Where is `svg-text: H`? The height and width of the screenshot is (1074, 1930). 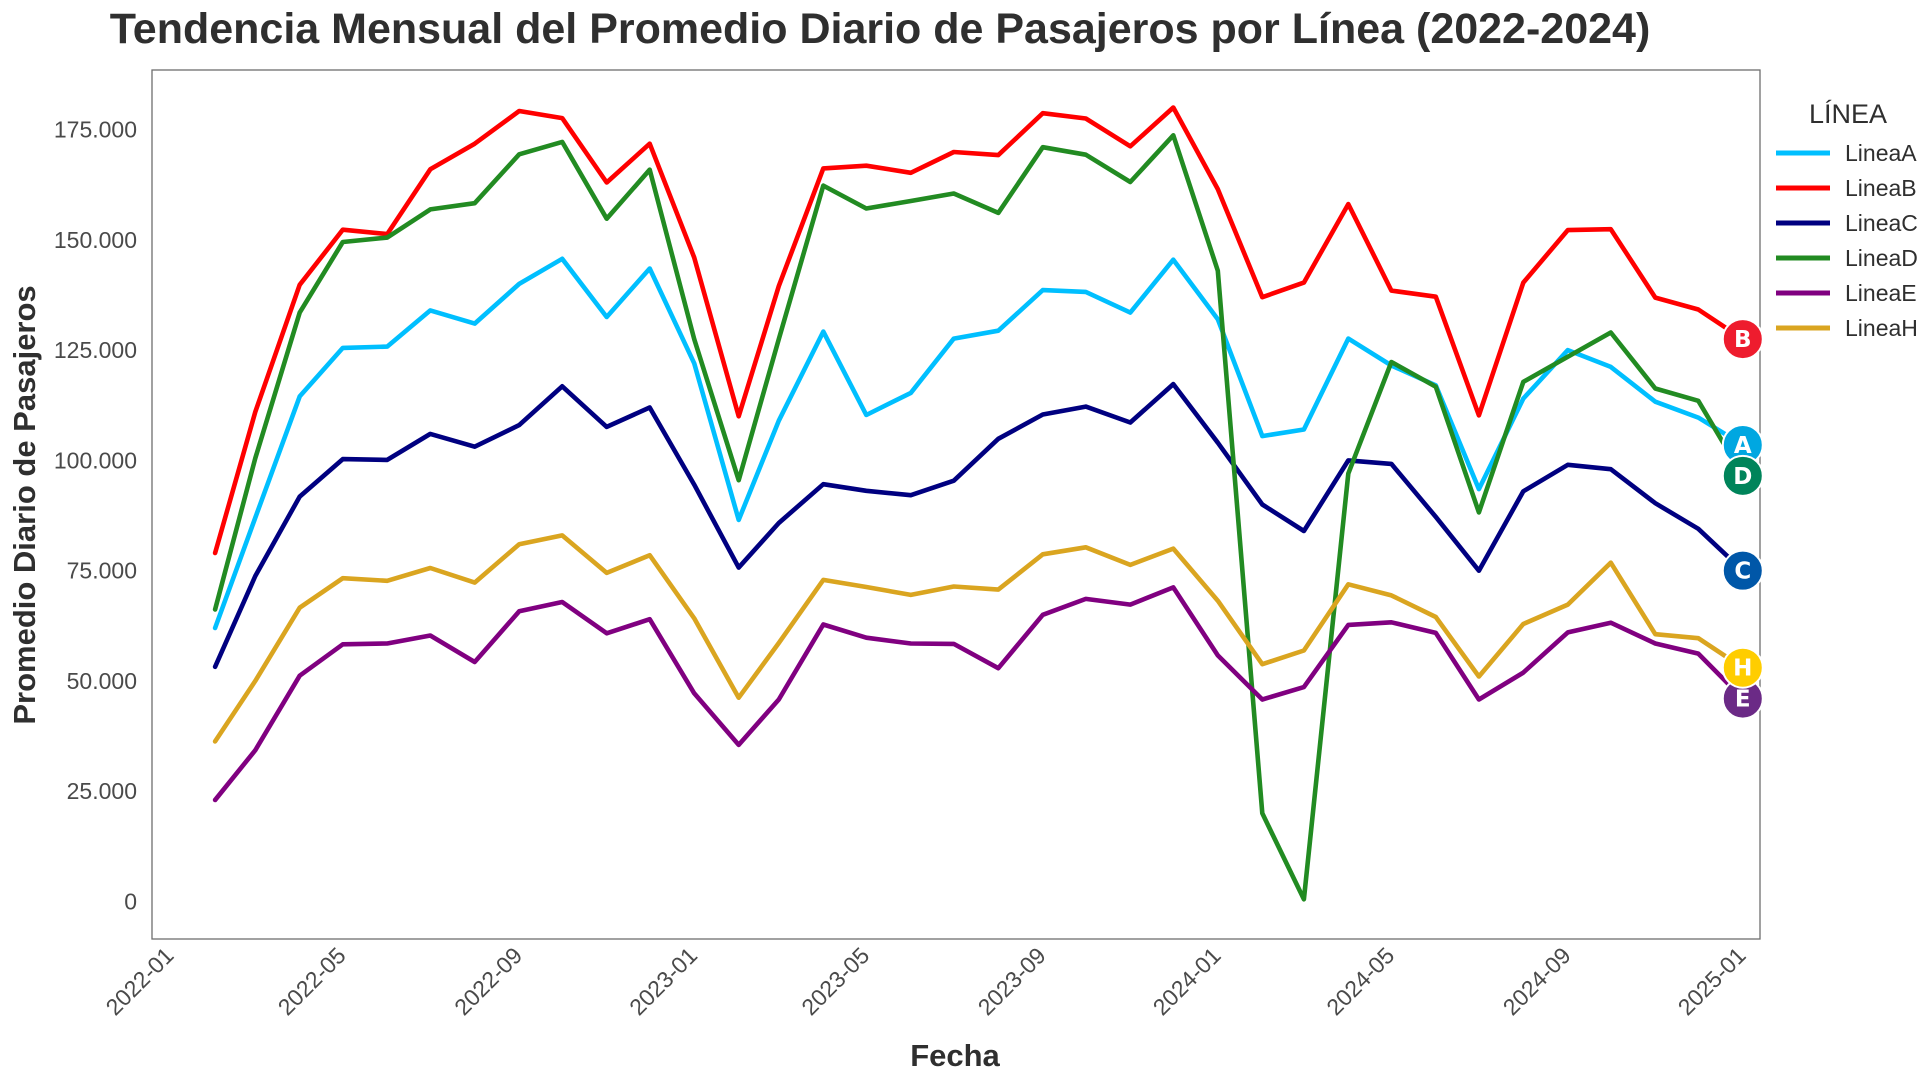 svg-text: H is located at coordinates (1742, 669).